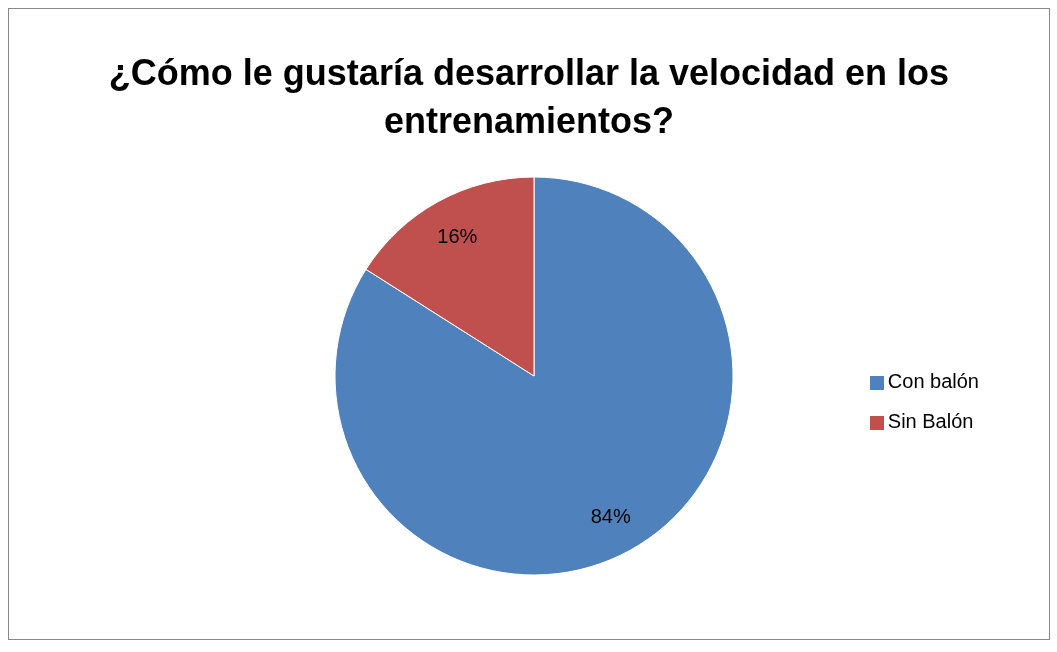 The height and width of the screenshot is (652, 1057). What do you see at coordinates (930, 421) in the screenshot?
I see `legend-label: Sin Balón` at bounding box center [930, 421].